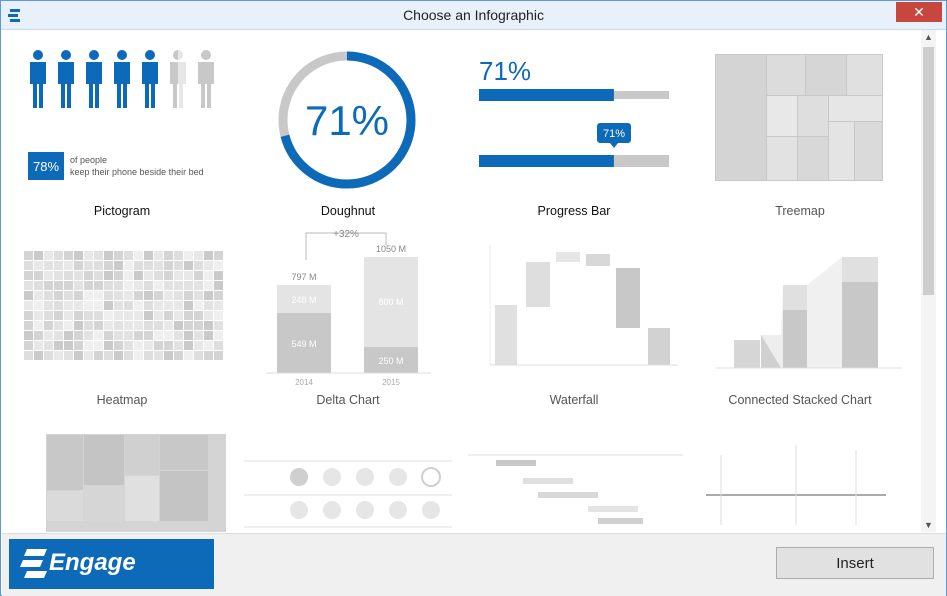 This screenshot has width=947, height=596. Describe the element at coordinates (582, 125) in the screenshot. I see `tile-progress-bar: 71% 71%` at that location.